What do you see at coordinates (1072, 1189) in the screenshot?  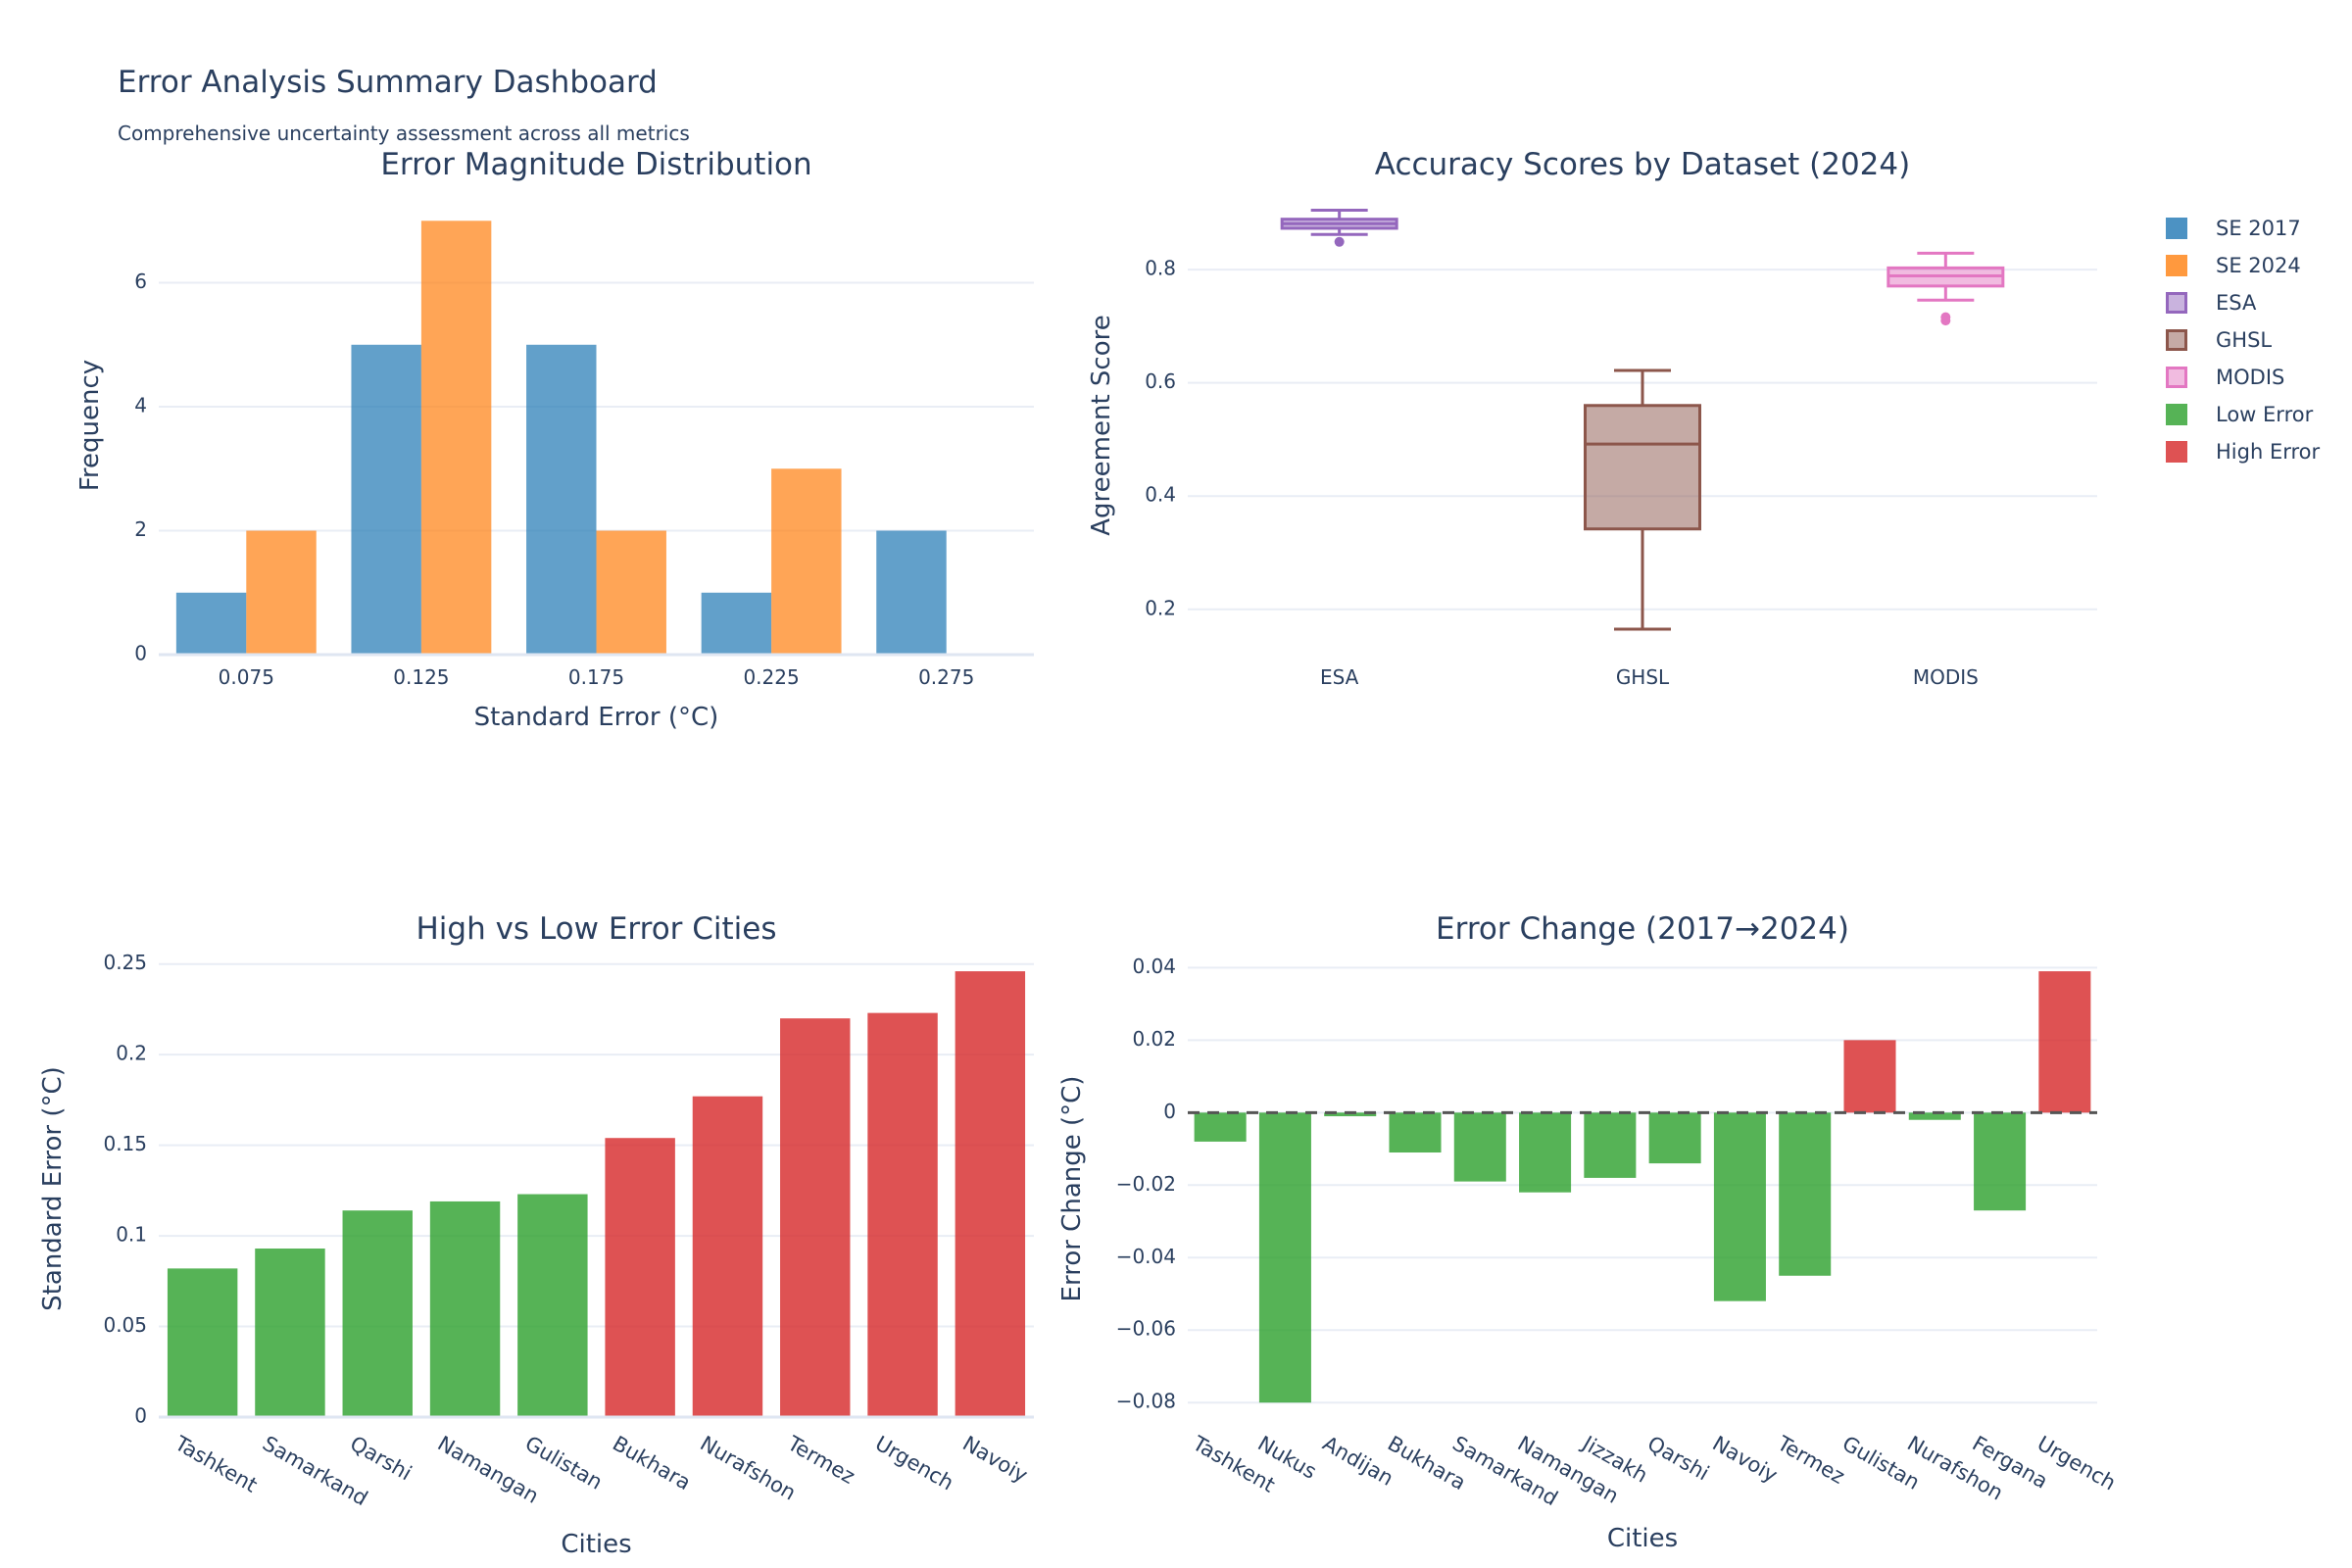 I see `y-axis-title: Error Change (°C)` at bounding box center [1072, 1189].